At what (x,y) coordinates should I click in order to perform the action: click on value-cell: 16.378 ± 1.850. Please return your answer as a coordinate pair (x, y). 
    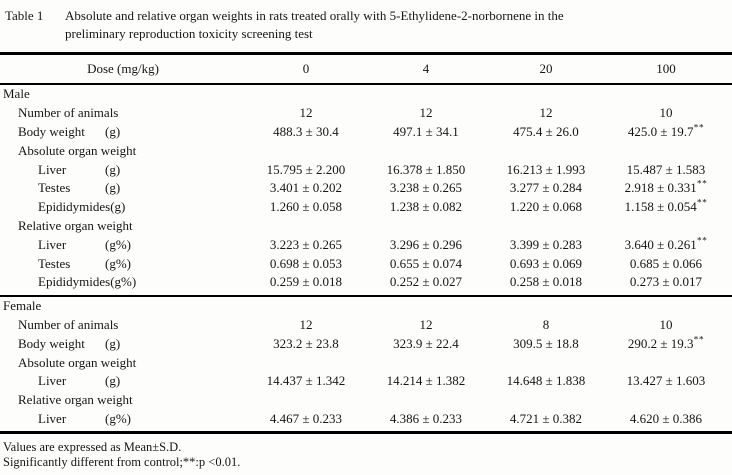
    Looking at the image, I should click on (426, 169).